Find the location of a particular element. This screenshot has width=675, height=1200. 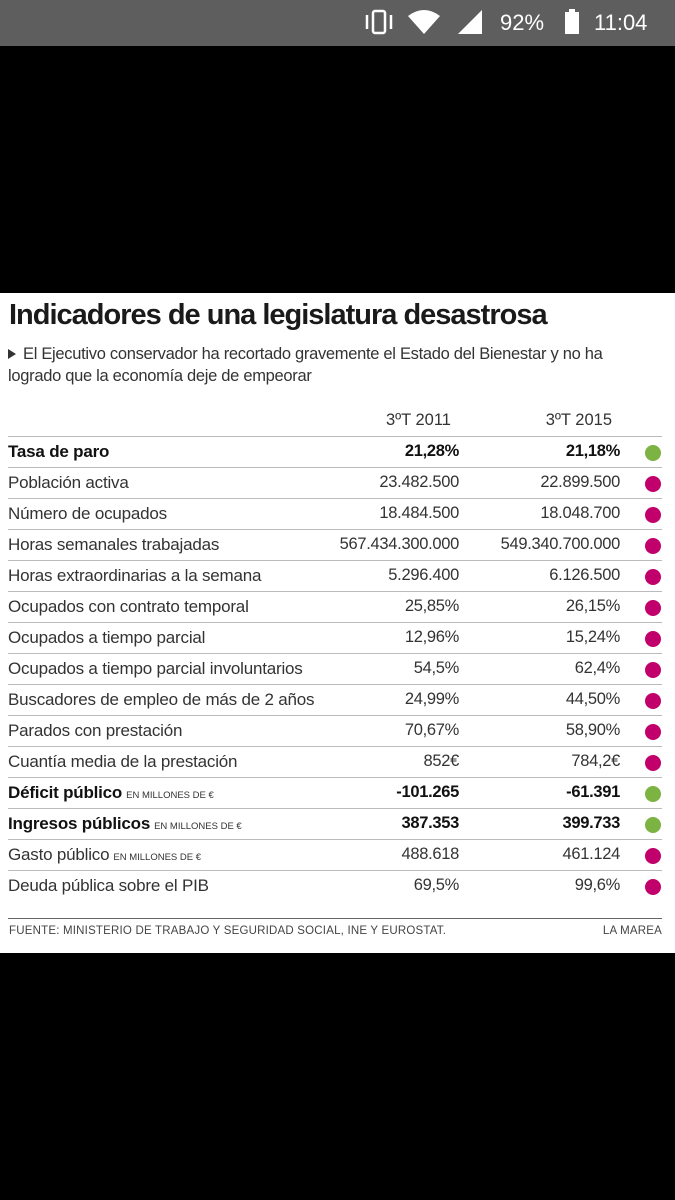

table-row: Población activa 23.482.500 22.899.500 is located at coordinates (335, 483).